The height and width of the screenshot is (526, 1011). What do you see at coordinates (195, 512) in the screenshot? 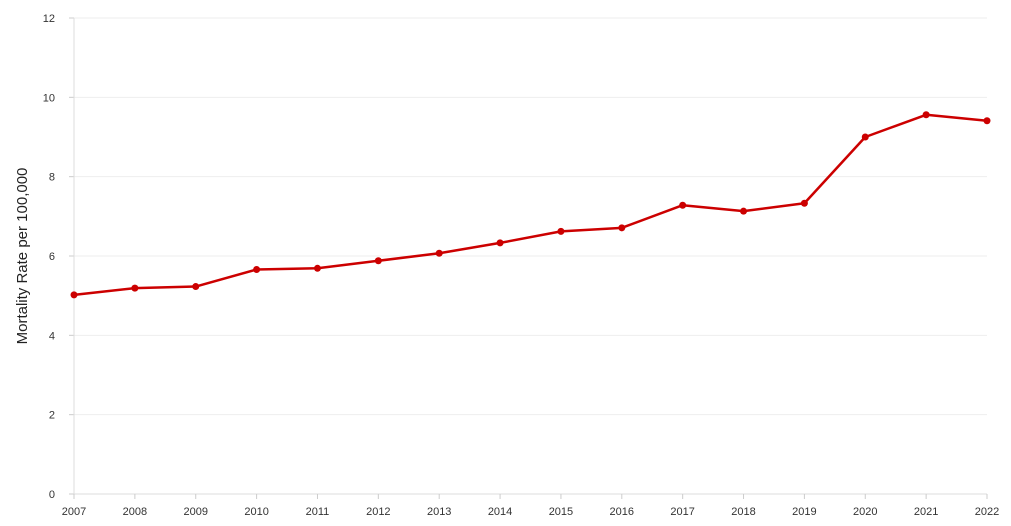
I see `x-tick-label: 2009` at bounding box center [195, 512].